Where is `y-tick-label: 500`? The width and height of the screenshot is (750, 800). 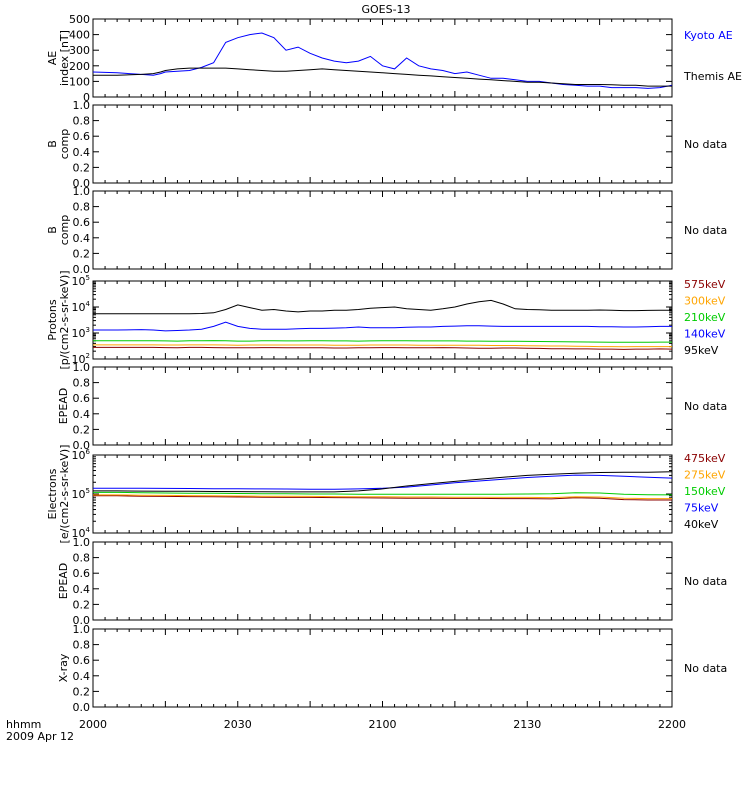
y-tick-label: 500 is located at coordinates (79, 19).